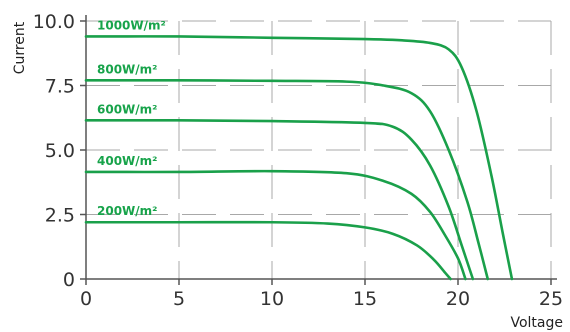  Describe the element at coordinates (127, 161) in the screenshot. I see `series-label-3: 400W/m²` at that location.